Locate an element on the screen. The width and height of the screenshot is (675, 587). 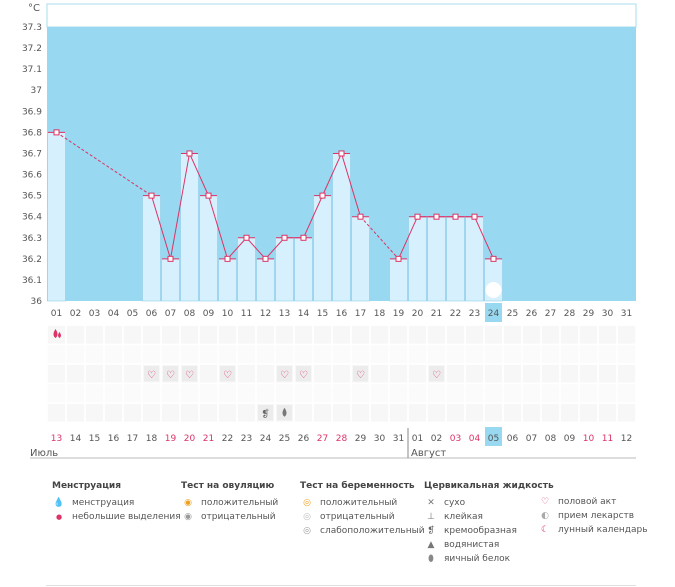
calendar-date-label: 03 is located at coordinates (455, 439).